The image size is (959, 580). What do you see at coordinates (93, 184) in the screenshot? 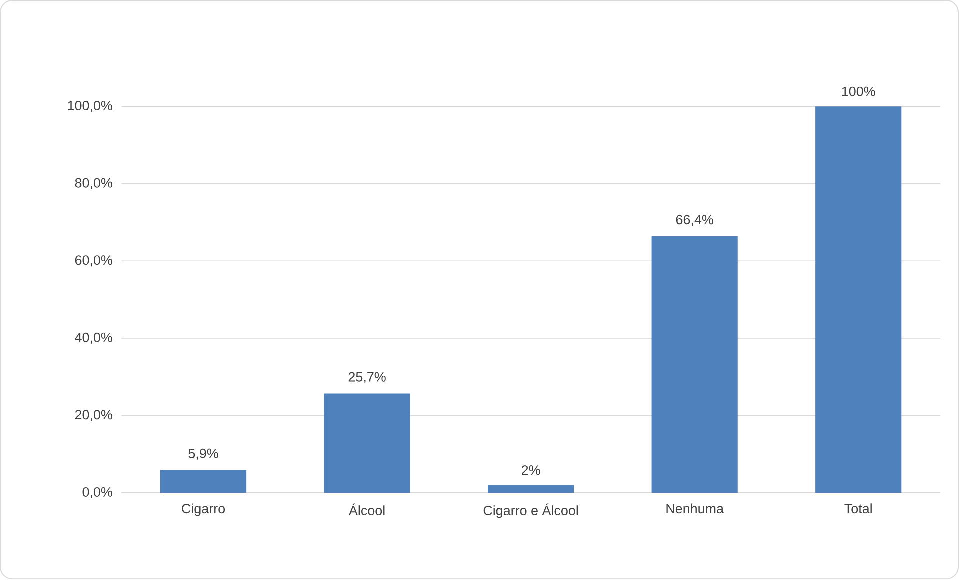
I see `y-tick-label: 80,0%` at bounding box center [93, 184].